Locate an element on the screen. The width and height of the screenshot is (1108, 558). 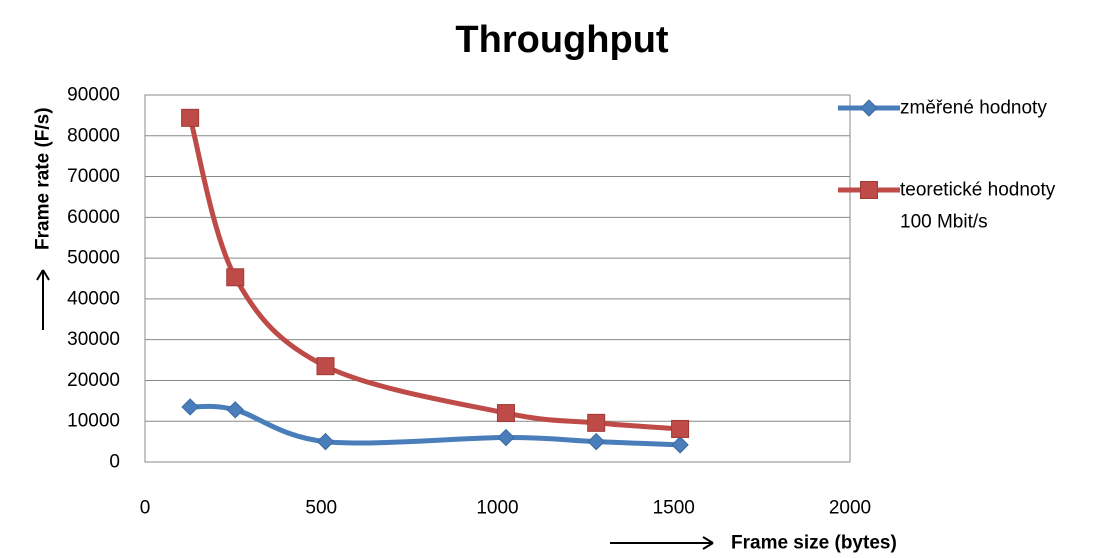
legend-label-1: teoretické hodnoty is located at coordinates (978, 190).